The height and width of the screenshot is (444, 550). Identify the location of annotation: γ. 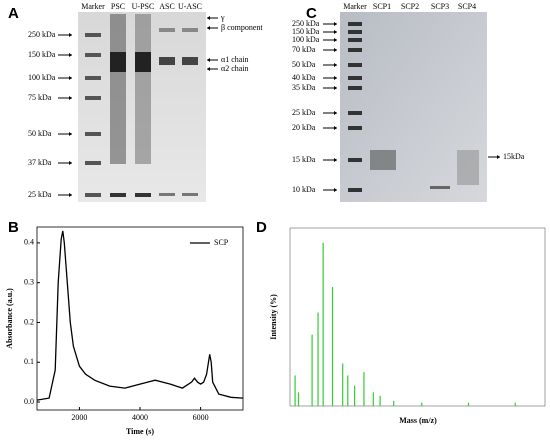
(222, 17).